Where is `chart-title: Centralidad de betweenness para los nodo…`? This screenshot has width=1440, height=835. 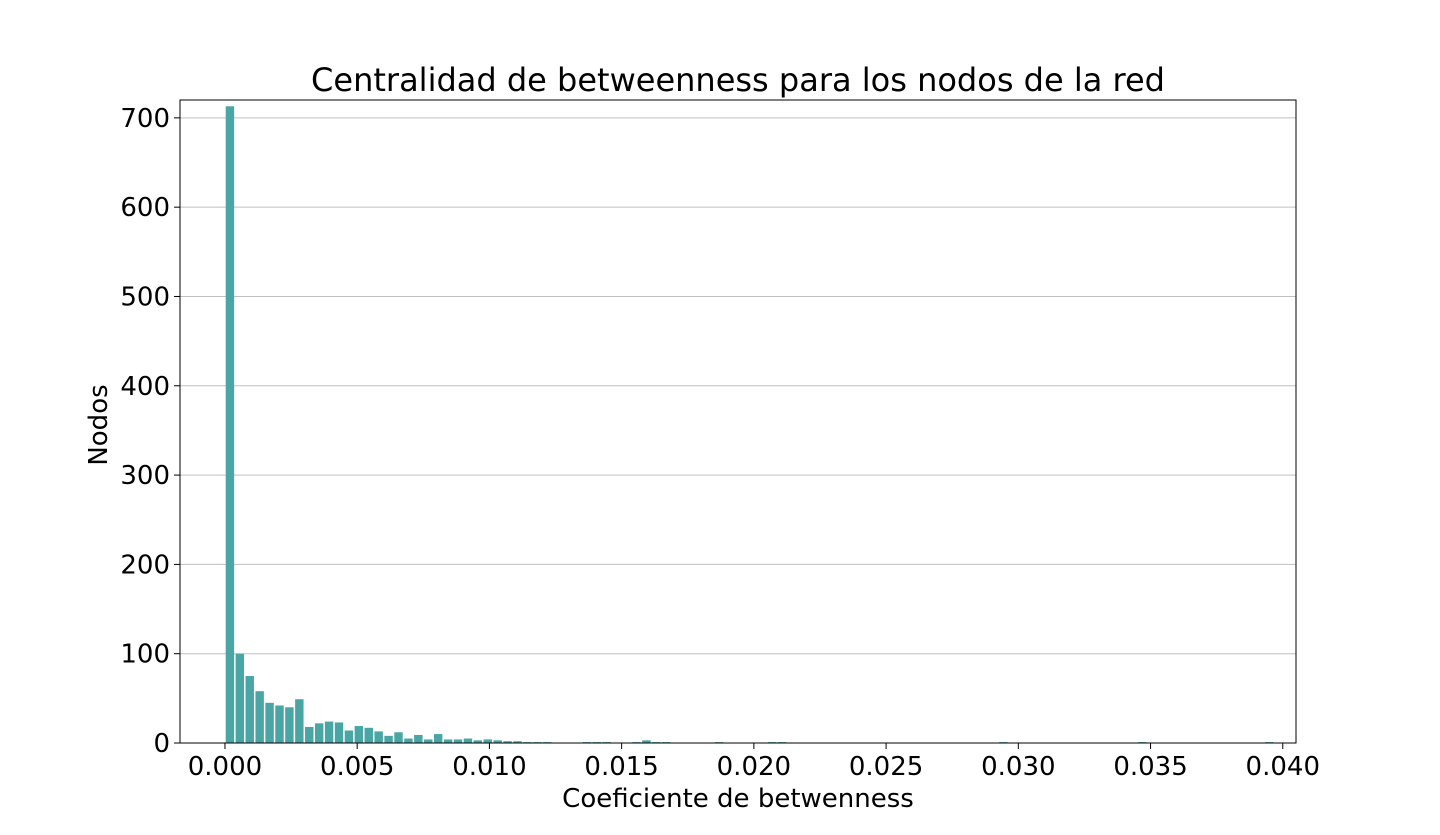
chart-title: Centralidad de betweenness para los nodo… is located at coordinates (738, 80).